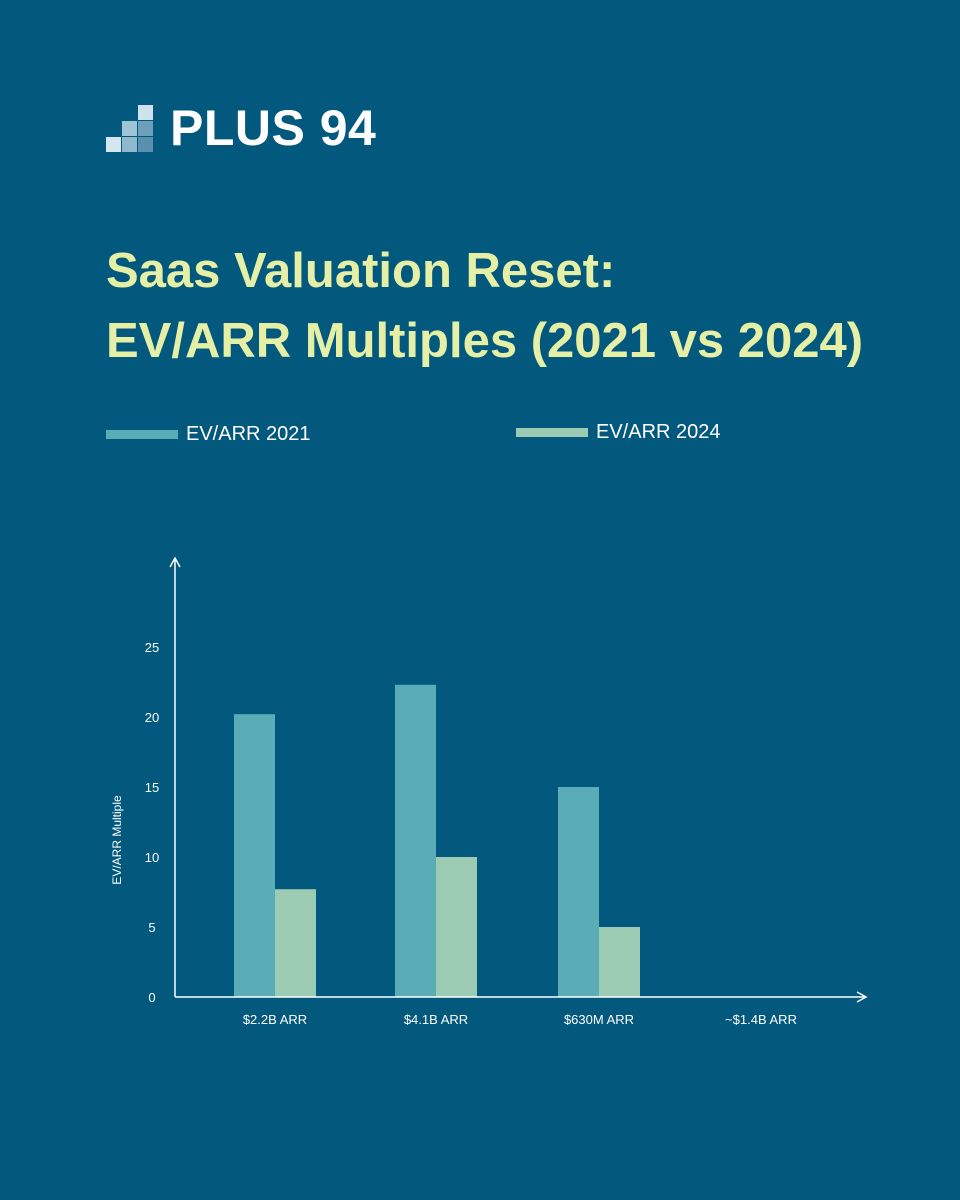 The height and width of the screenshot is (1200, 960). What do you see at coordinates (152, 857) in the screenshot?
I see `y-tick-label-10: 10` at bounding box center [152, 857].